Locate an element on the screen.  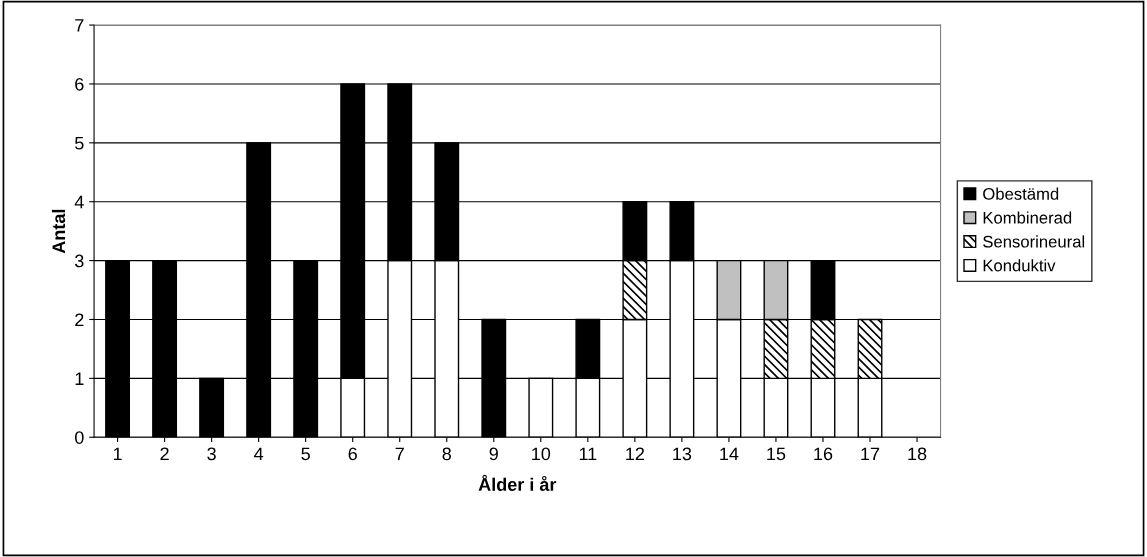
y-tick-label: 2 is located at coordinates (79, 320).